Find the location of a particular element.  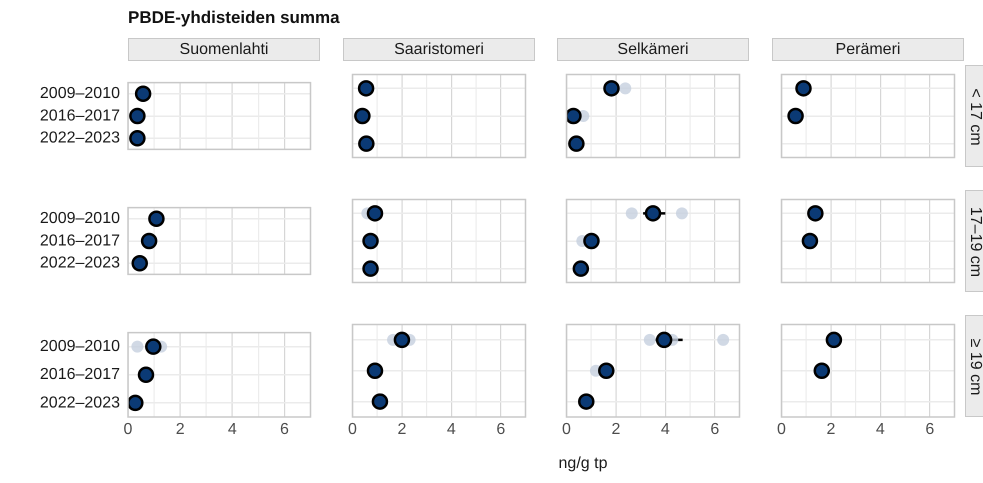

y2-axis-title: 17–19 cm is located at coordinates (974, 242).